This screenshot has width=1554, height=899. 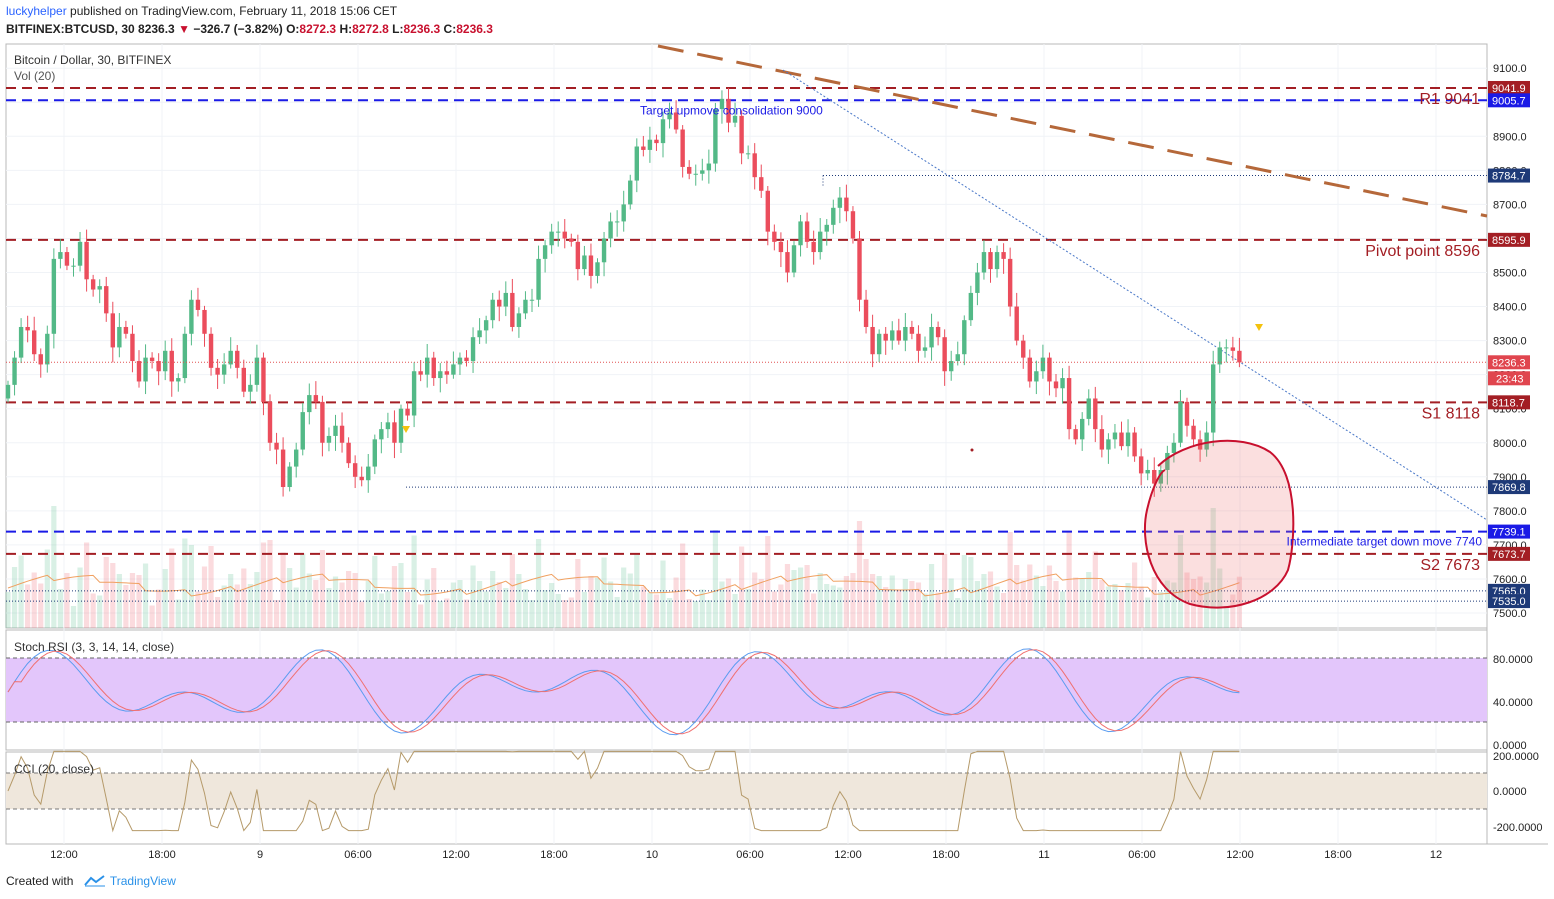 I want to click on signal-marker-icon, so click(x=1259, y=327).